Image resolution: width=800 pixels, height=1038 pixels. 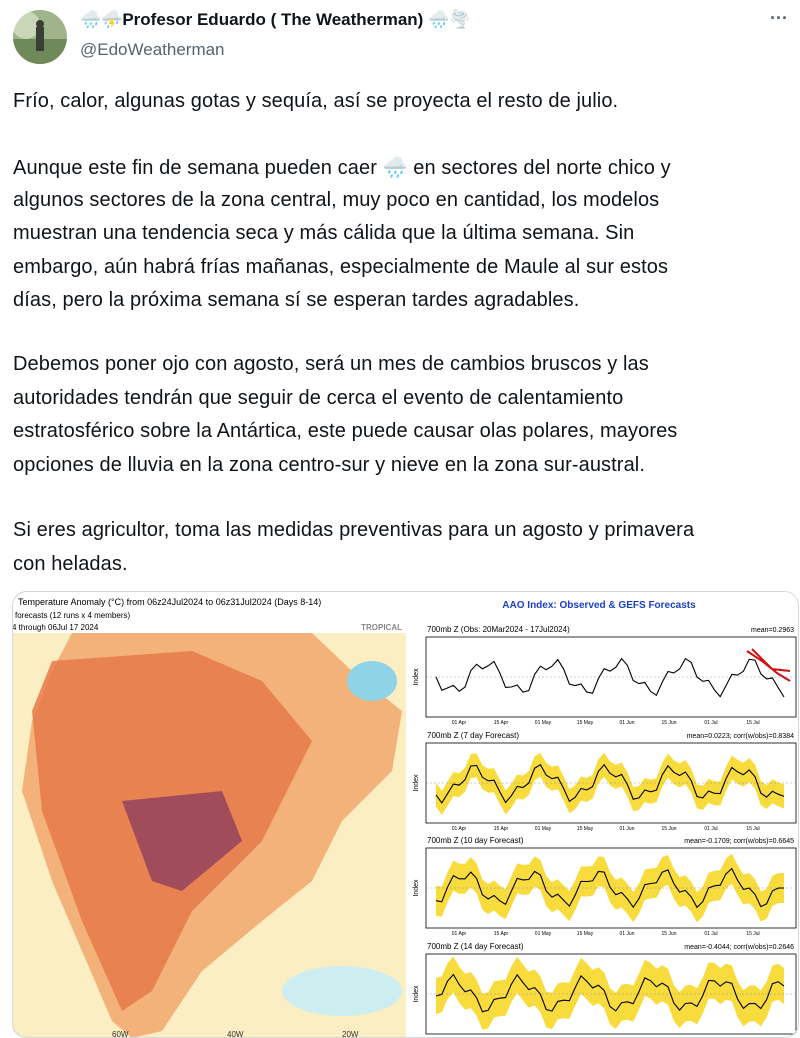 I want to click on panel-stats: mean=0.0223; corr(w/obs)=0.8384, so click(x=741, y=736).